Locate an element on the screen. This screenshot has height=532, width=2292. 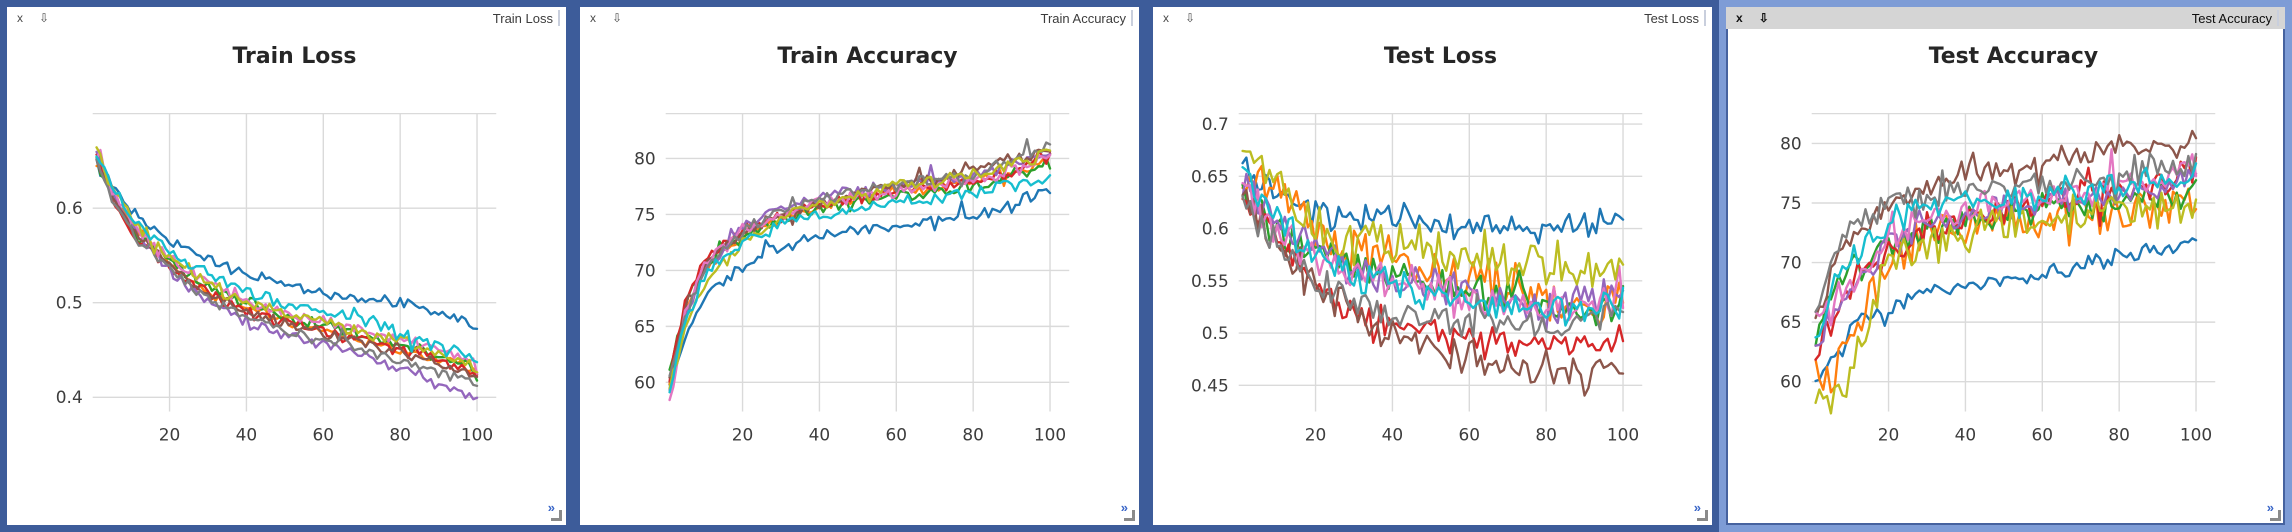
svg-text: Test Accuracy is located at coordinates (2013, 56).